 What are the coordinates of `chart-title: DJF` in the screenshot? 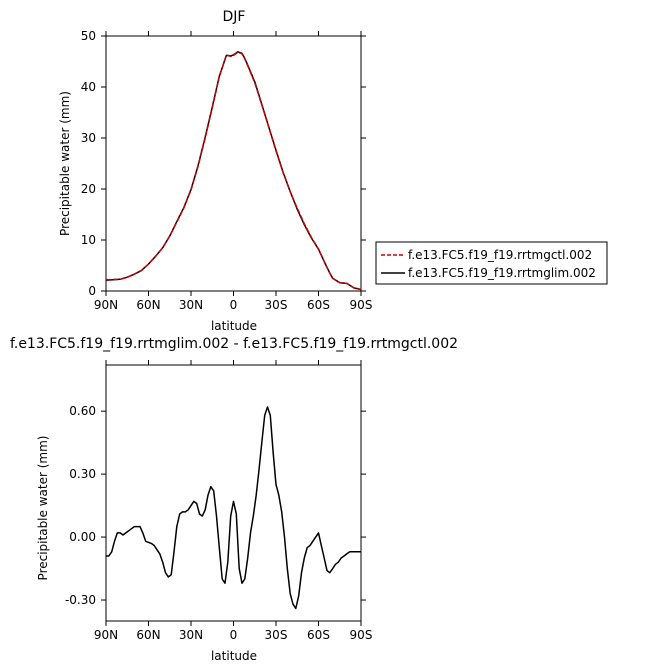 It's located at (234, 17).